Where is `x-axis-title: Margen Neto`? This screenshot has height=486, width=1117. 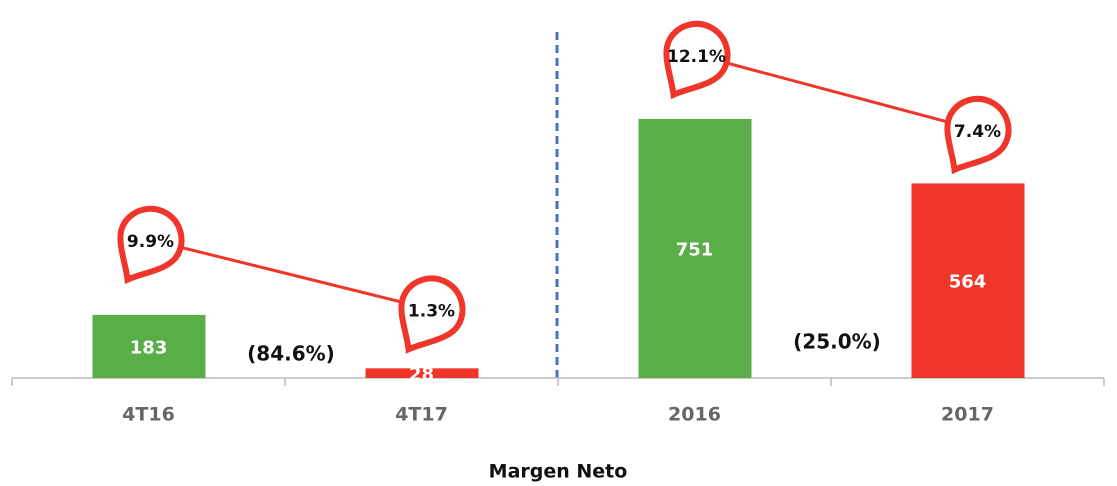
x-axis-title: Margen Neto is located at coordinates (558, 472).